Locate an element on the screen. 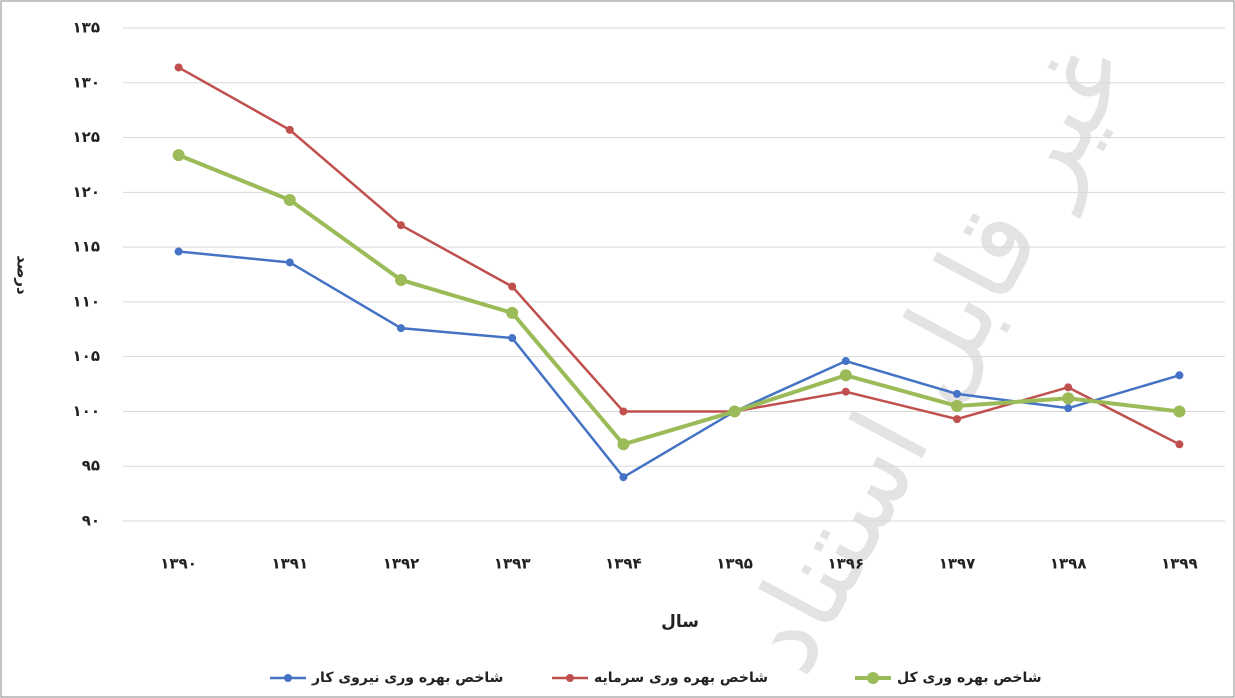  y-axis-label: درصد is located at coordinates (23, 275).